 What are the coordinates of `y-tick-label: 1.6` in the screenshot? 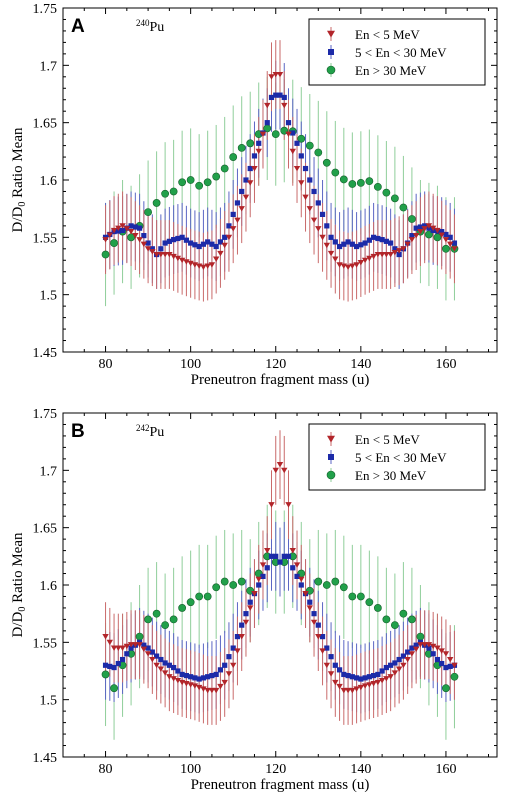 It's located at (49, 181).